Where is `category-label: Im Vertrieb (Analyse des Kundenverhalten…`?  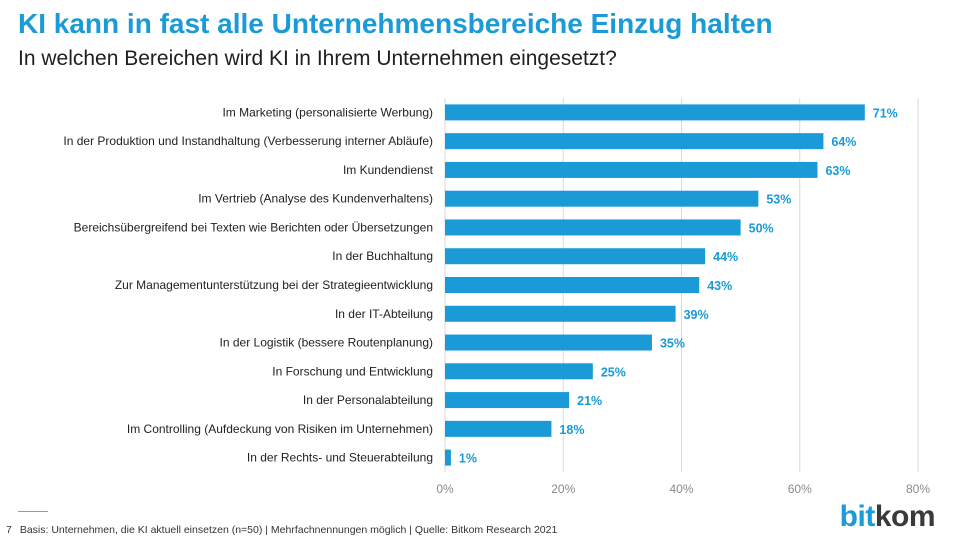
category-label: Im Vertrieb (Analyse des Kundenverhalten… is located at coordinates (315, 199).